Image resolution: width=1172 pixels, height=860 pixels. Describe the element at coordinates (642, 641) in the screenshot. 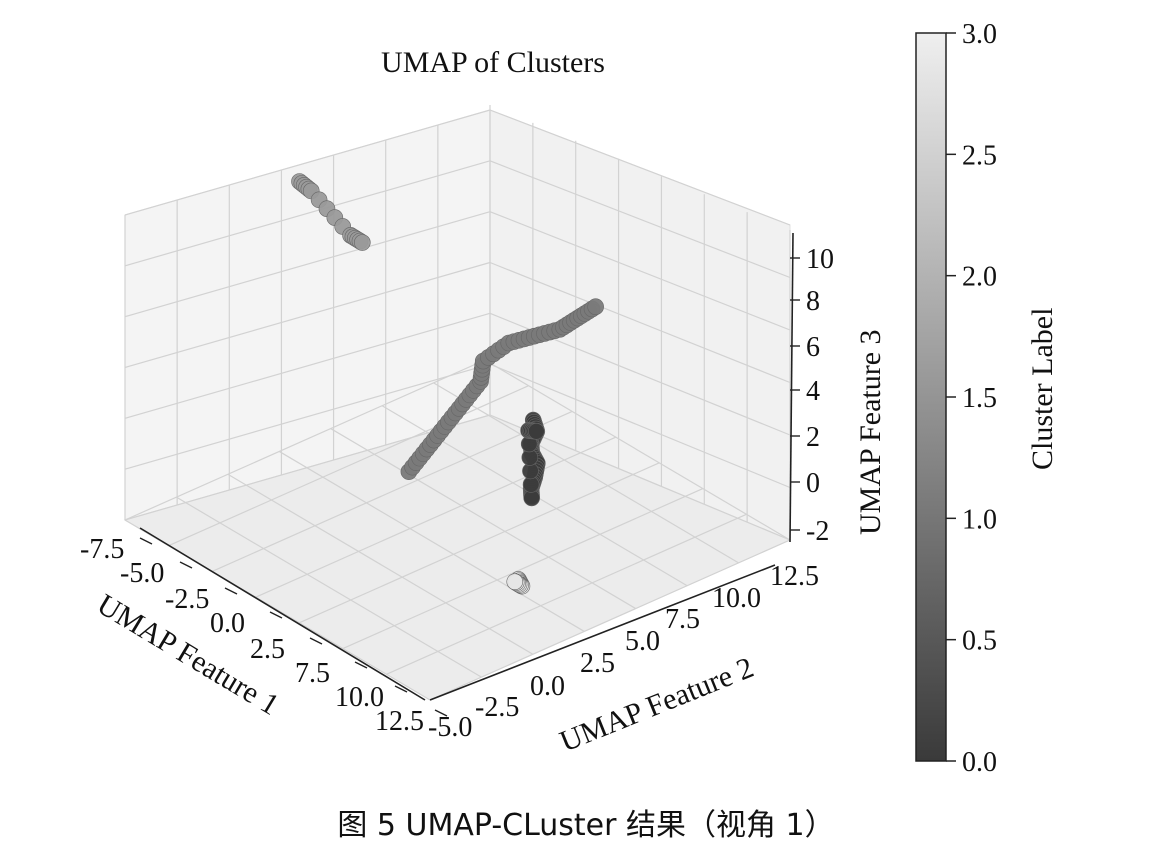

I see `y-tick-label: 5.0` at that location.